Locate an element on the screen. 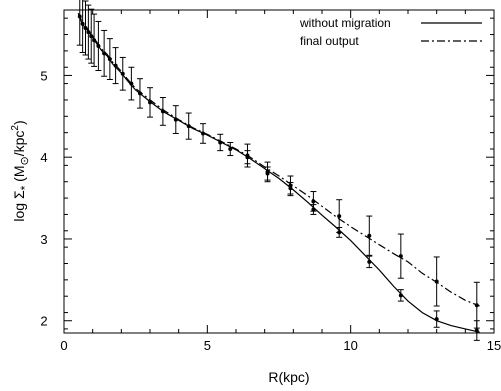  y-tick-labels: 2 3 4 5 is located at coordinates (43, 198).